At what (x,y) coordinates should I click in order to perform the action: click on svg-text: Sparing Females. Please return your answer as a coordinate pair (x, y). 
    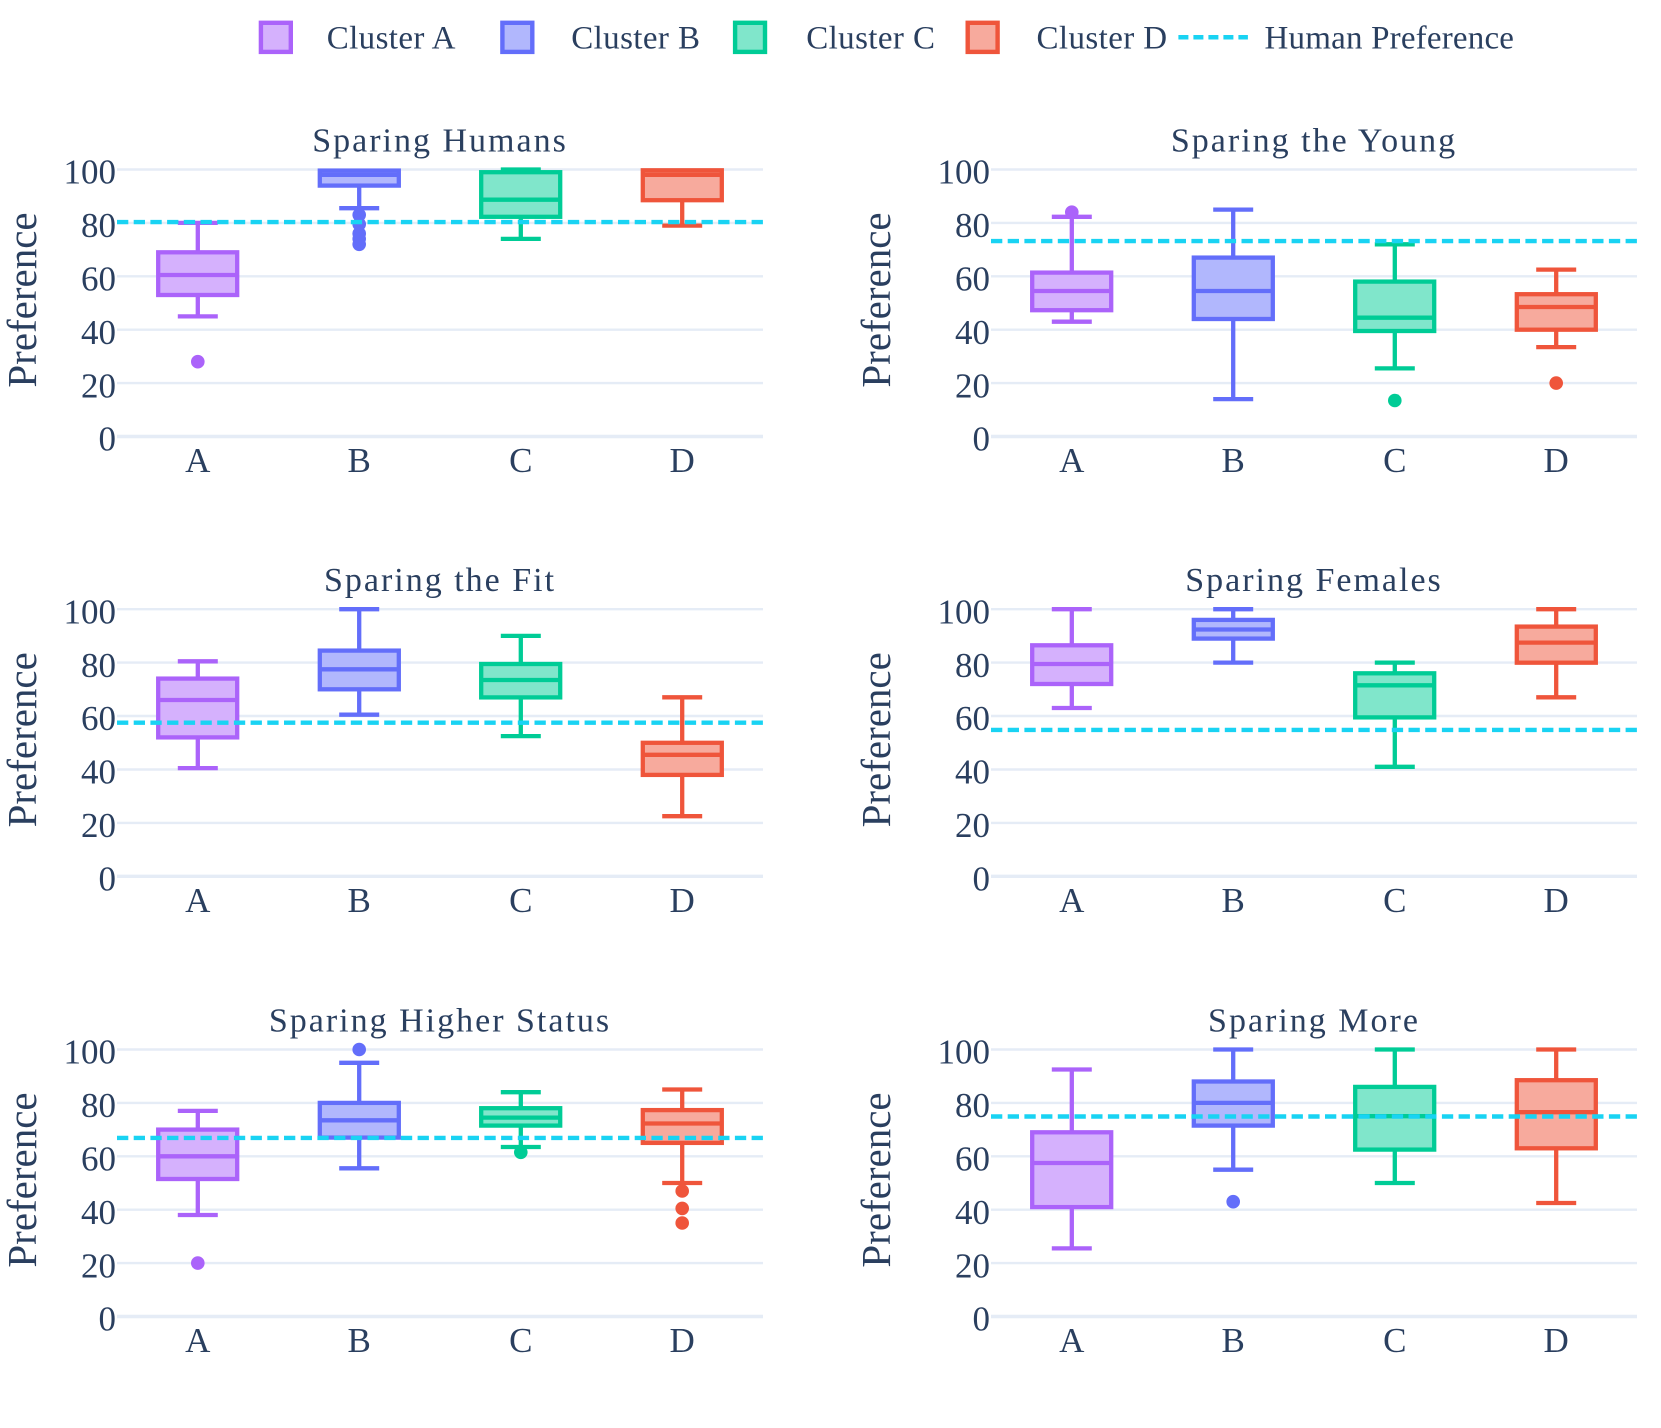
    Looking at the image, I should click on (1314, 580).